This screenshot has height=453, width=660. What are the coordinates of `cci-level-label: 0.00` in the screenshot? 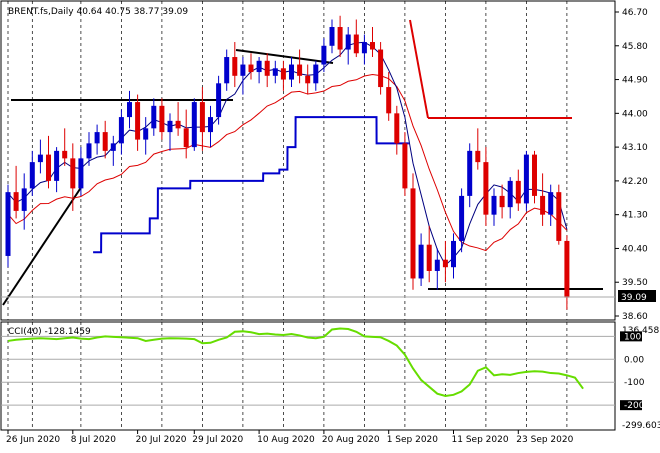 It's located at (634, 360).